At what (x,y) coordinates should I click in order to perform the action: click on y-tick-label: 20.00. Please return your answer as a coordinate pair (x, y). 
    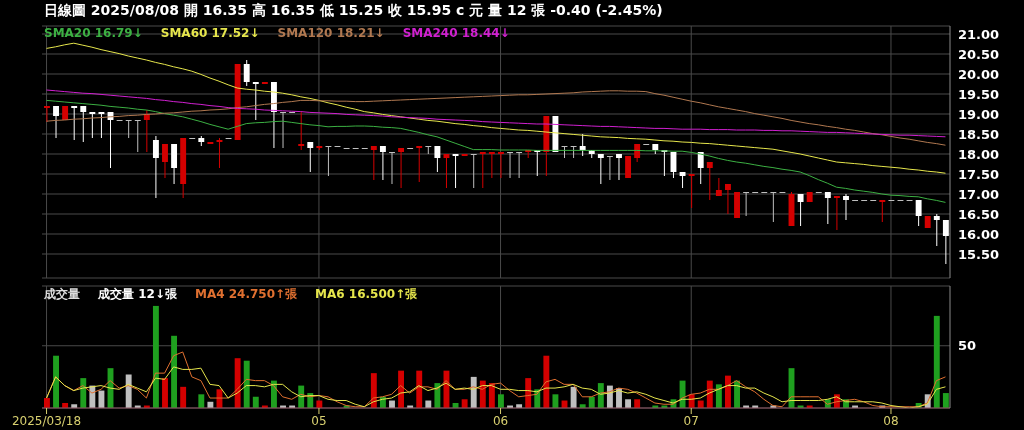
    Looking at the image, I should click on (979, 74).